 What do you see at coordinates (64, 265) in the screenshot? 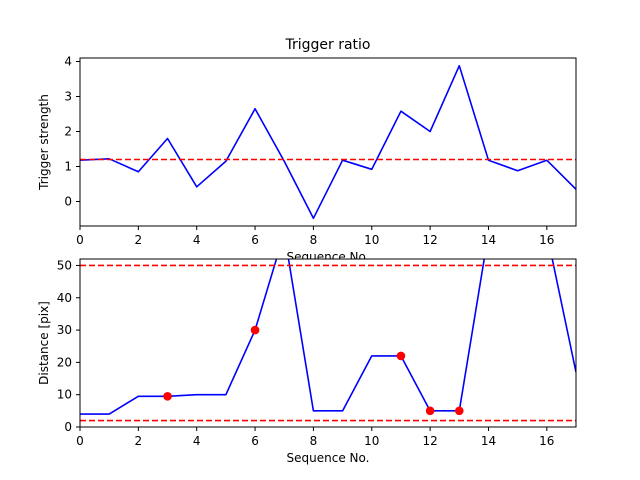
I see `y-tick-label: 50` at bounding box center [64, 265].